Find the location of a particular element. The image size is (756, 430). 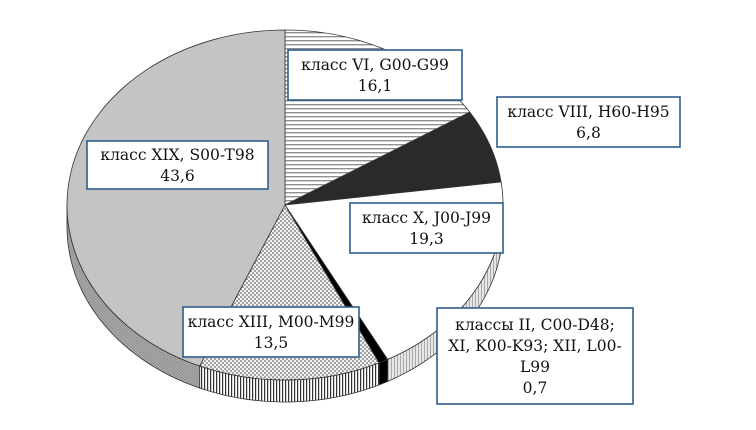

slice-category-label: XI, K00-K93; XII, L00- is located at coordinates (534, 346).